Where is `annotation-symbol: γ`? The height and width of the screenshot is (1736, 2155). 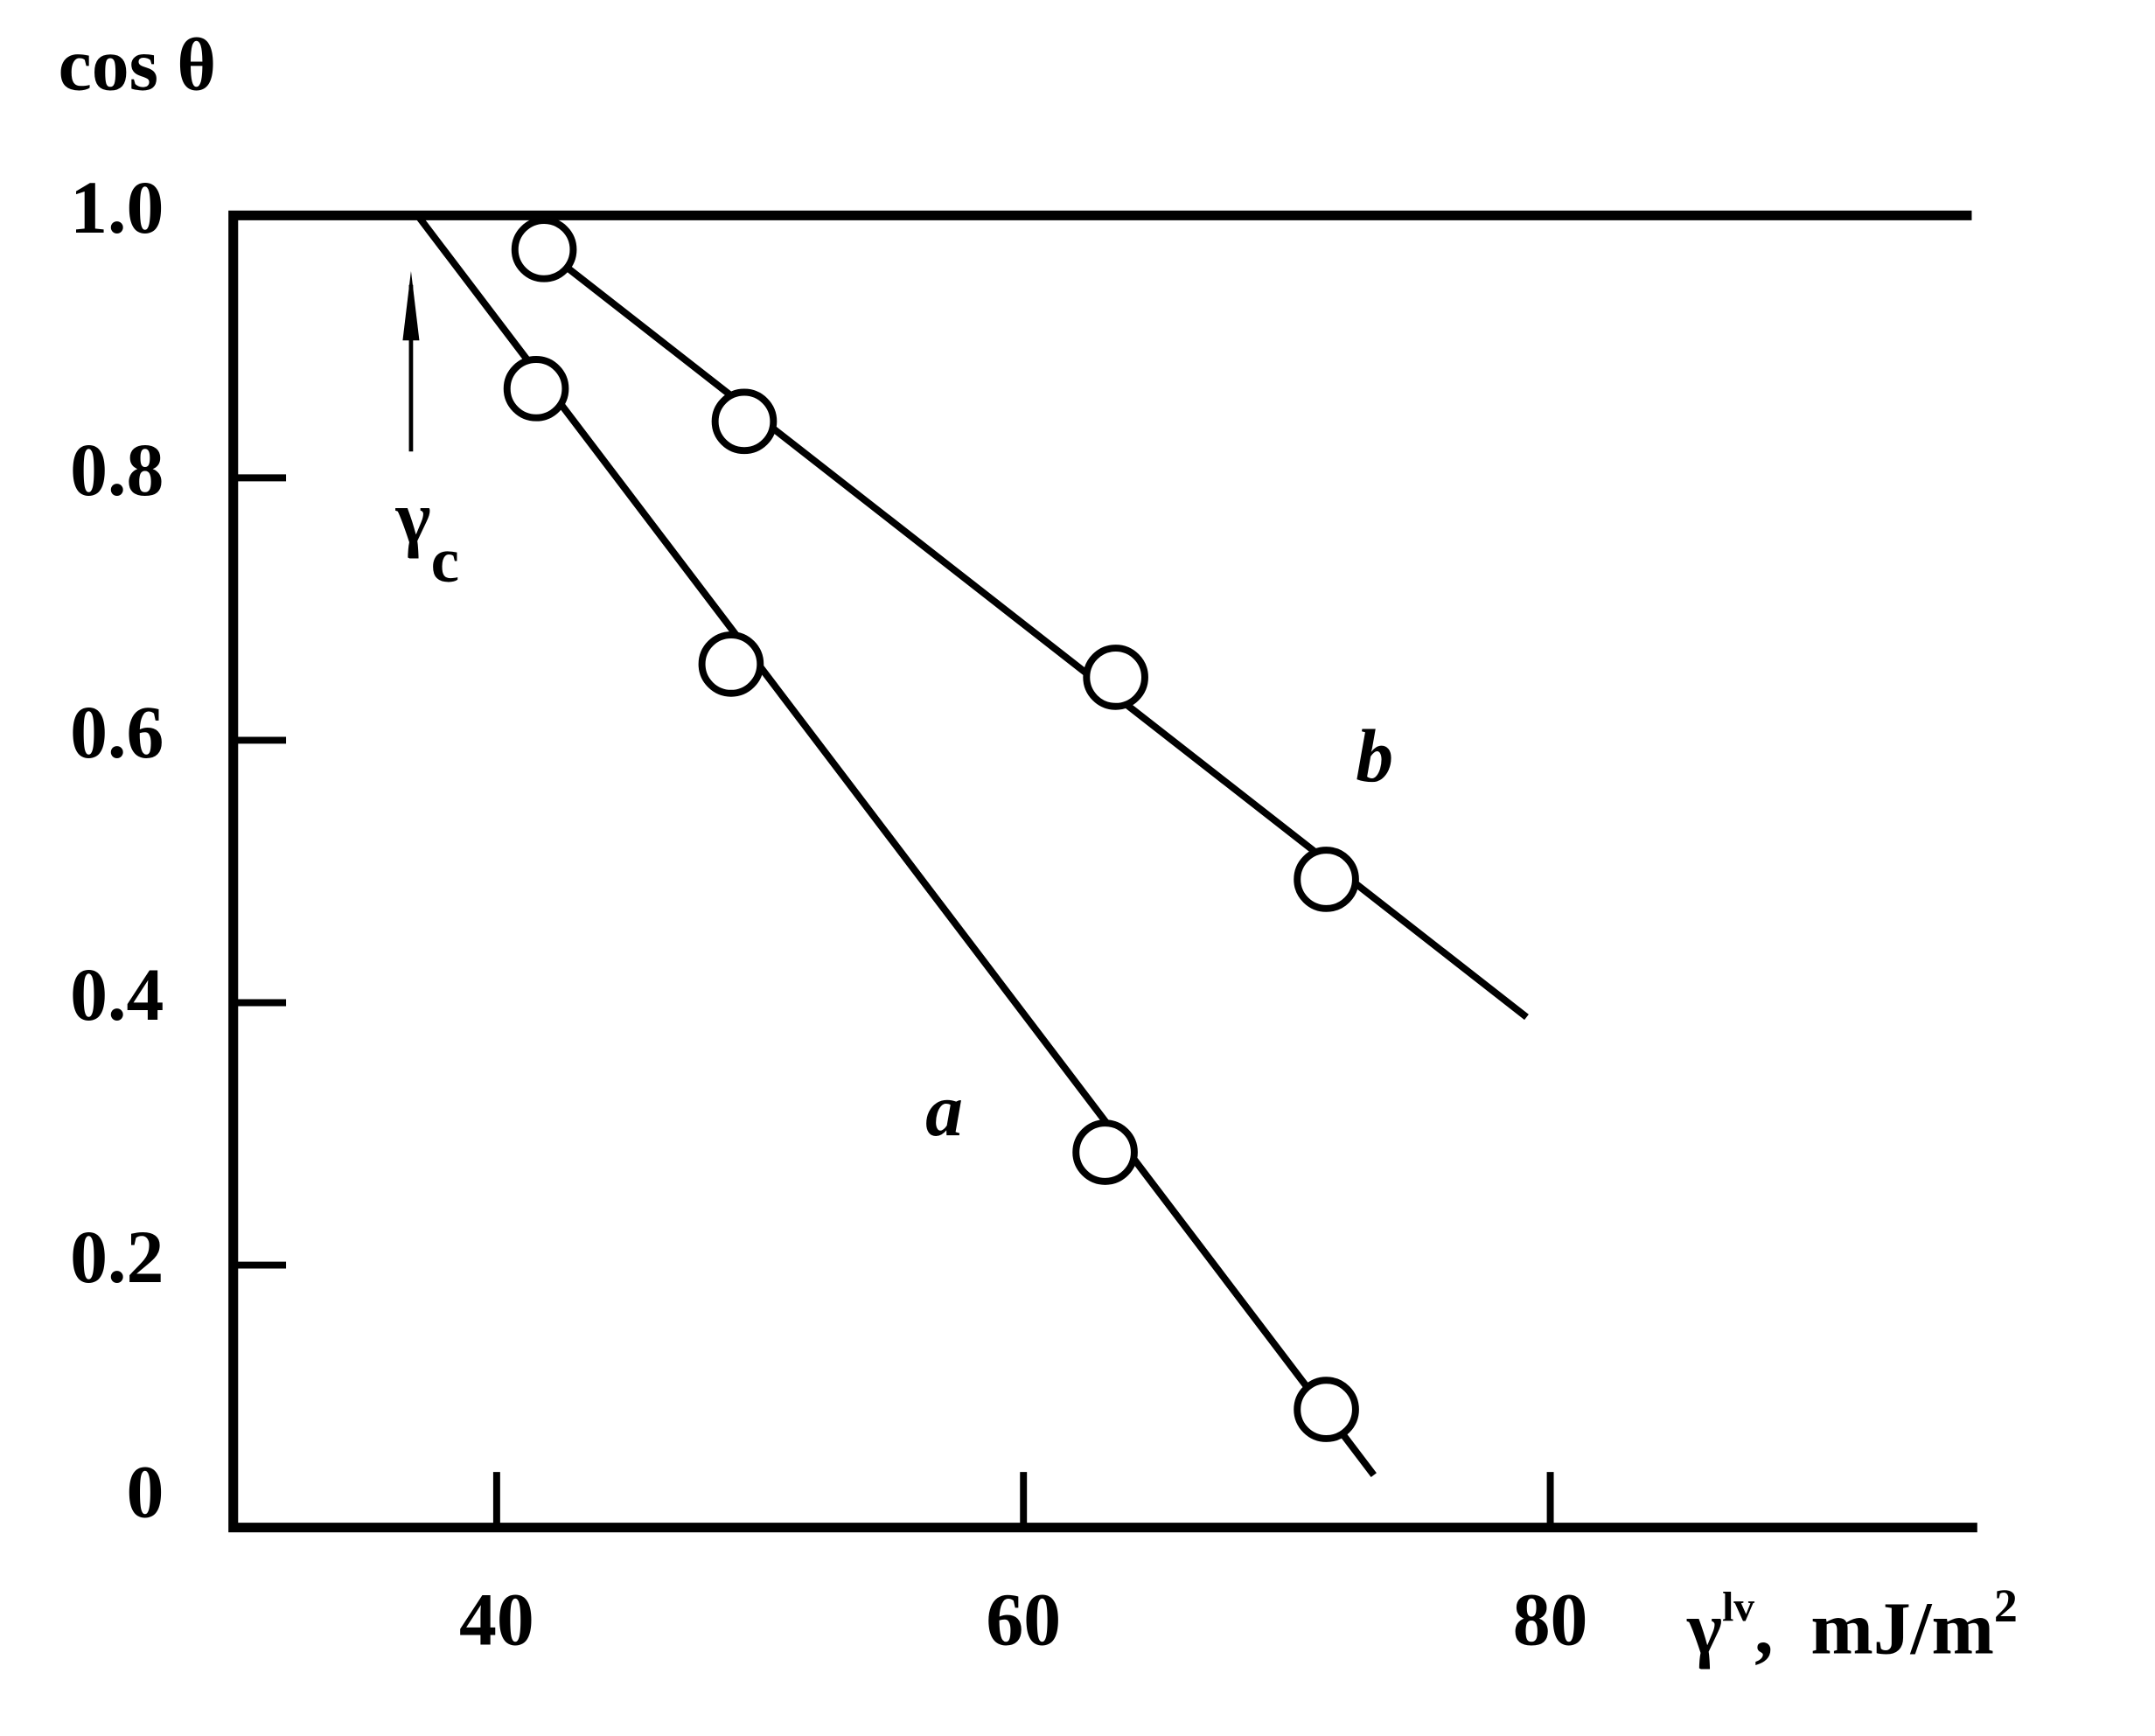
annotation-symbol: γ is located at coordinates (412, 517).